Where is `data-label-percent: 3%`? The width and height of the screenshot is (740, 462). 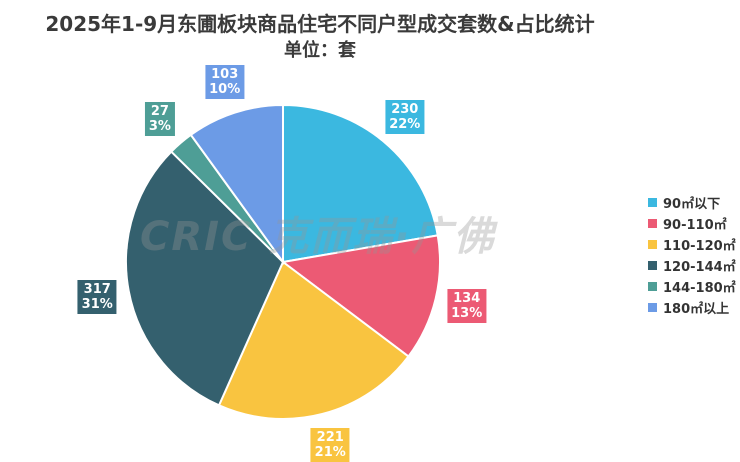 data-label-percent: 3% is located at coordinates (159, 126).